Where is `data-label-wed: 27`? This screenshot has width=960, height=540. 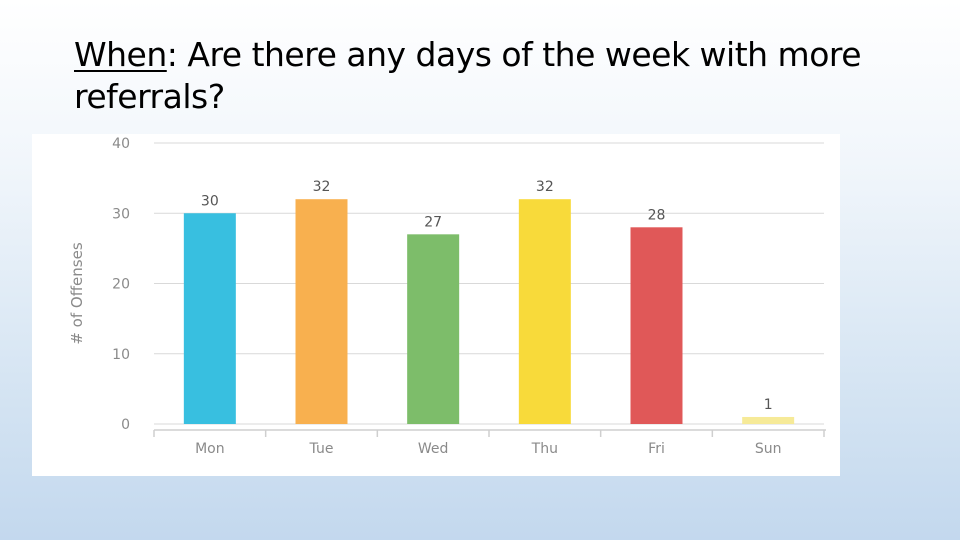 data-label-wed: 27 is located at coordinates (433, 222).